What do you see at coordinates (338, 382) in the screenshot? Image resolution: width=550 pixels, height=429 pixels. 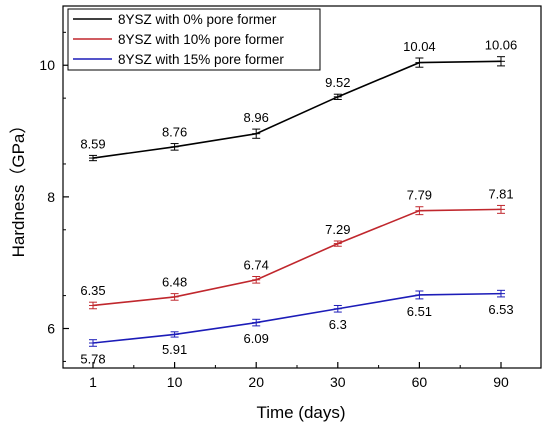 I see `x-tick-label: 30` at bounding box center [338, 382].